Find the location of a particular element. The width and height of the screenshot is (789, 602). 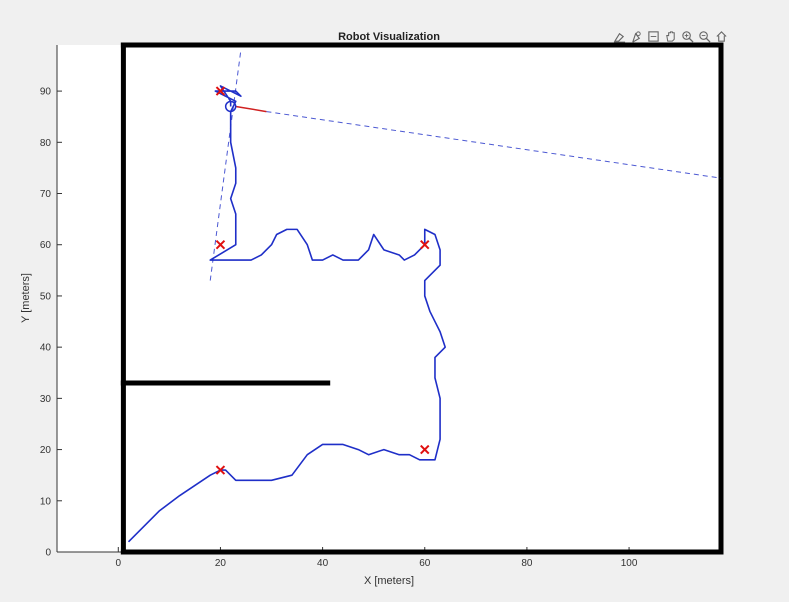

x-tick-label: 40 is located at coordinates (323, 563).